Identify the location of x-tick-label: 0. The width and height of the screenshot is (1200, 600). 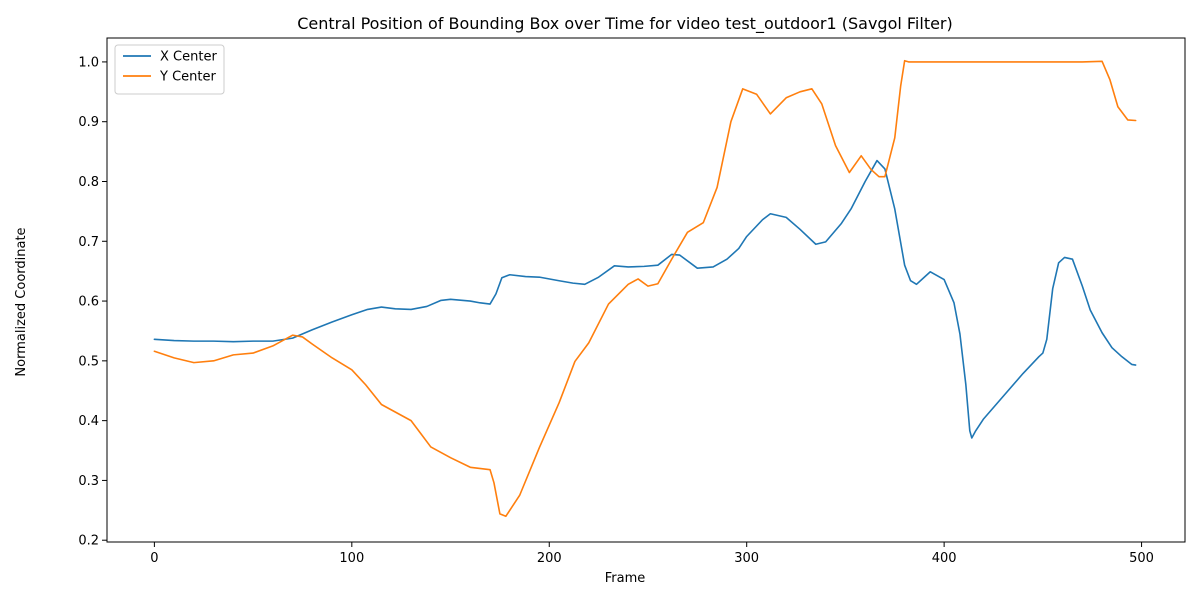
(154, 558).